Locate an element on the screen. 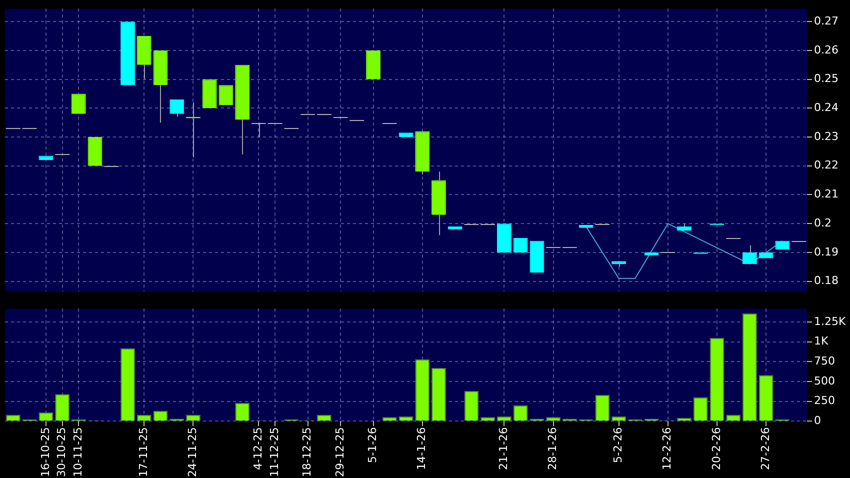 The height and width of the screenshot is (478, 850). y-tick-label: 0.22 is located at coordinates (826, 165).